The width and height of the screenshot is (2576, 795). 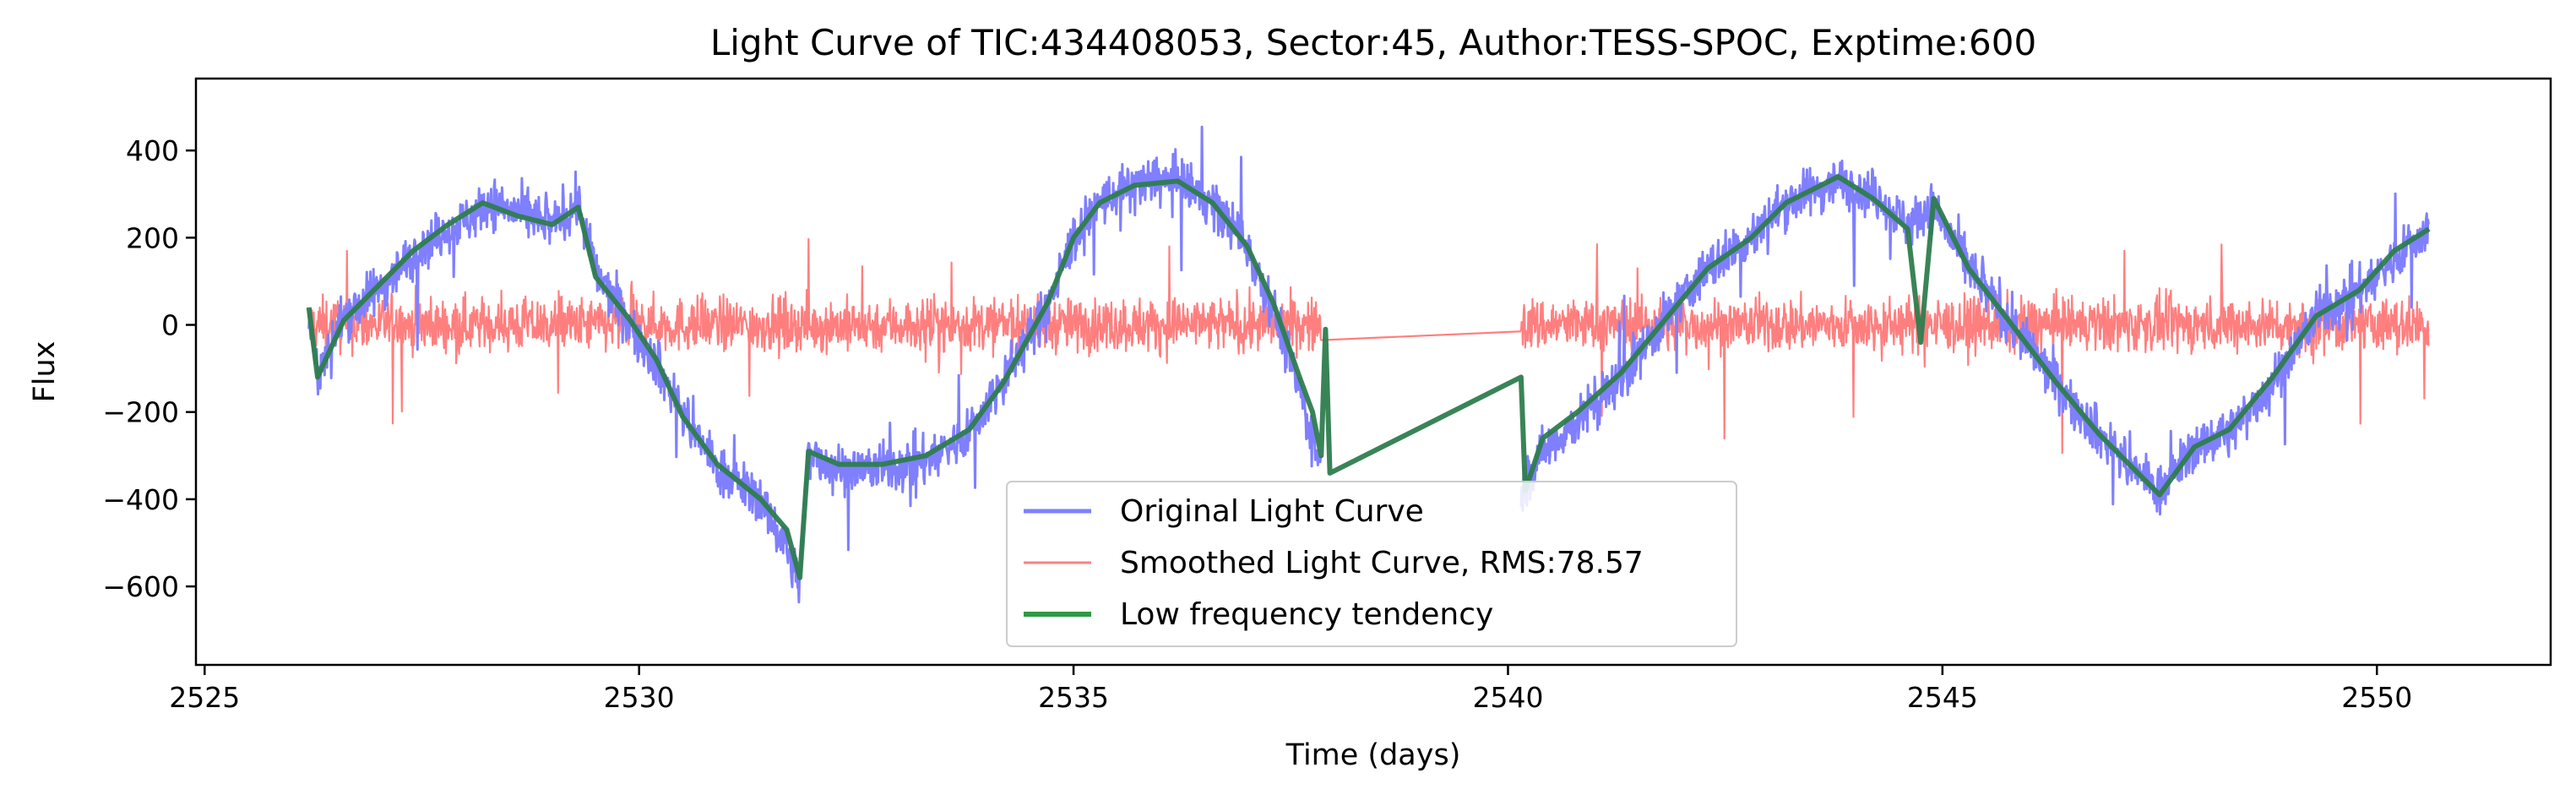 I want to click on legend-label-original: Original Light Curve, so click(x=1272, y=511).